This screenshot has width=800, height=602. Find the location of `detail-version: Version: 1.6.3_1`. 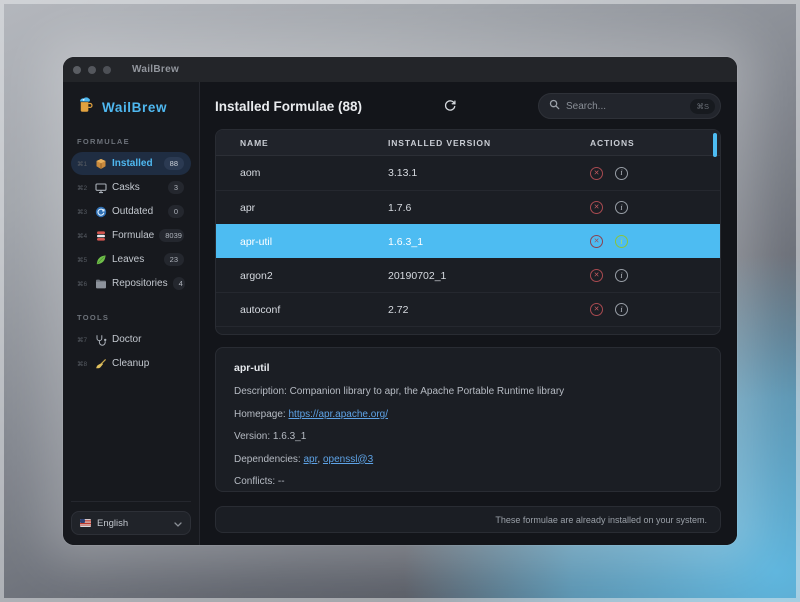

detail-version: Version: 1.6.3_1 is located at coordinates (270, 437).